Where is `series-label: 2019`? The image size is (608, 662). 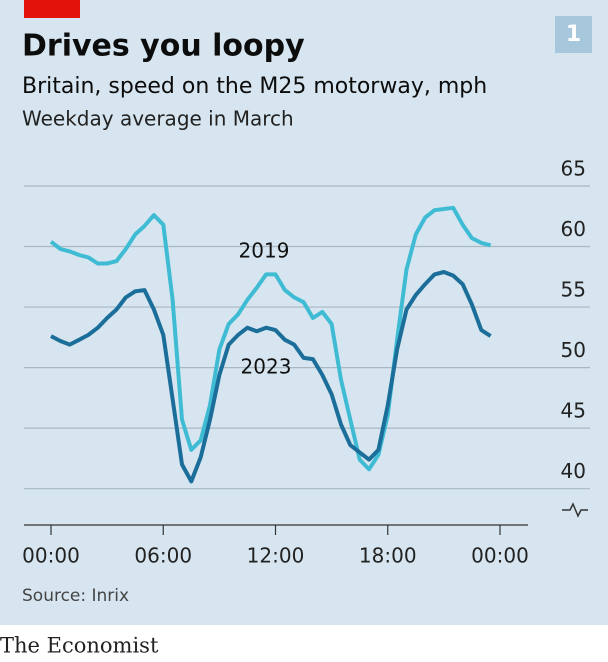 series-label: 2019 is located at coordinates (264, 251).